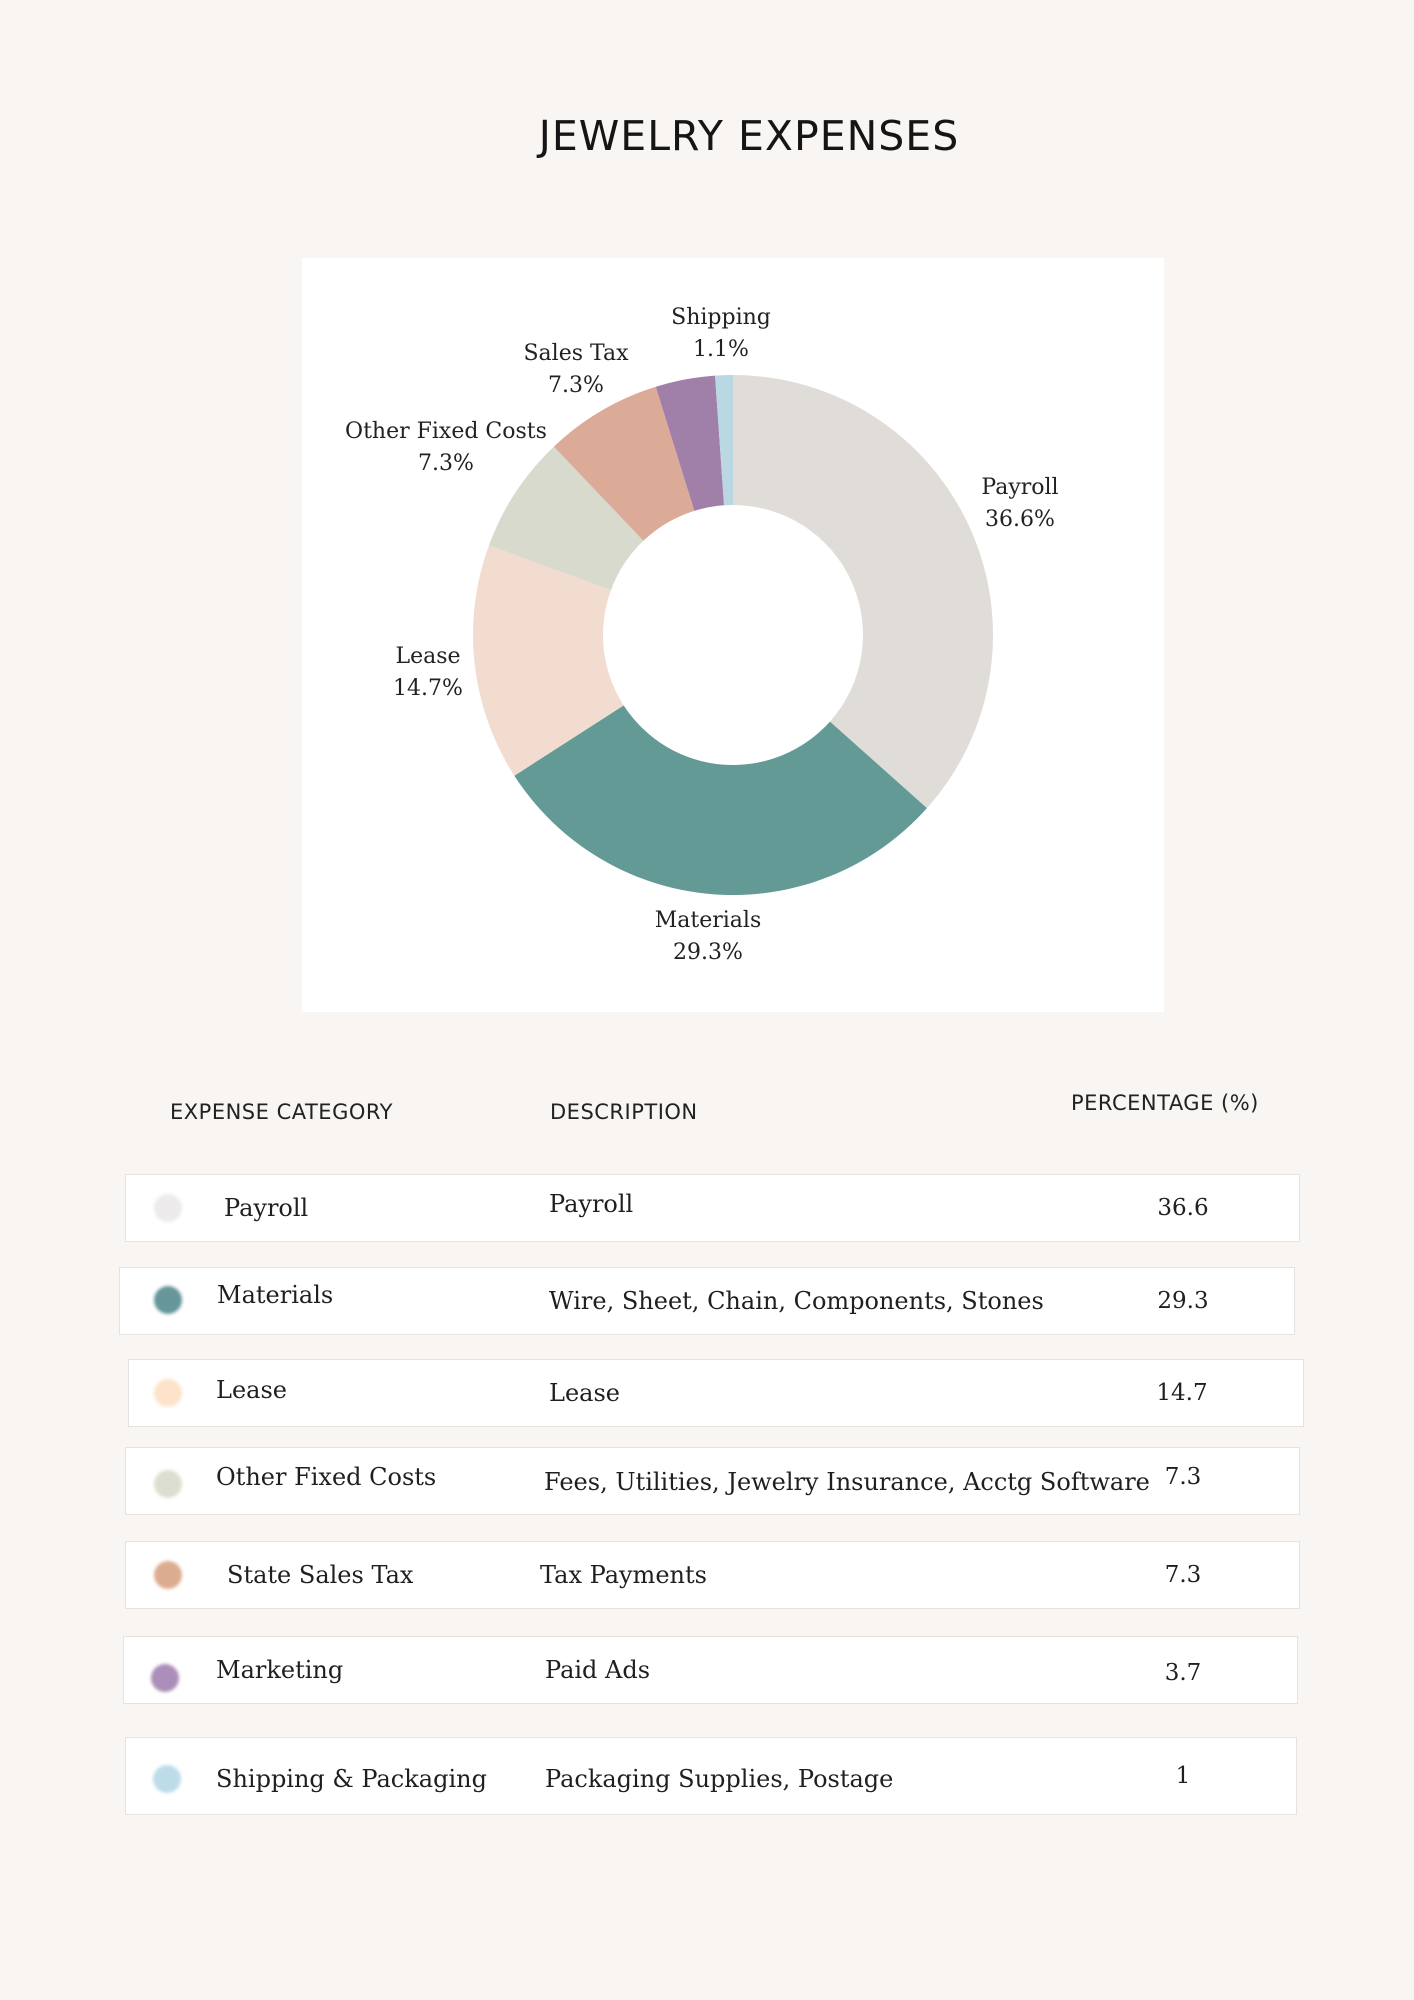 The image size is (1414, 2000). What do you see at coordinates (281, 1112) in the screenshot?
I see `header-expense-category: EXPENSE CATEGORY` at bounding box center [281, 1112].